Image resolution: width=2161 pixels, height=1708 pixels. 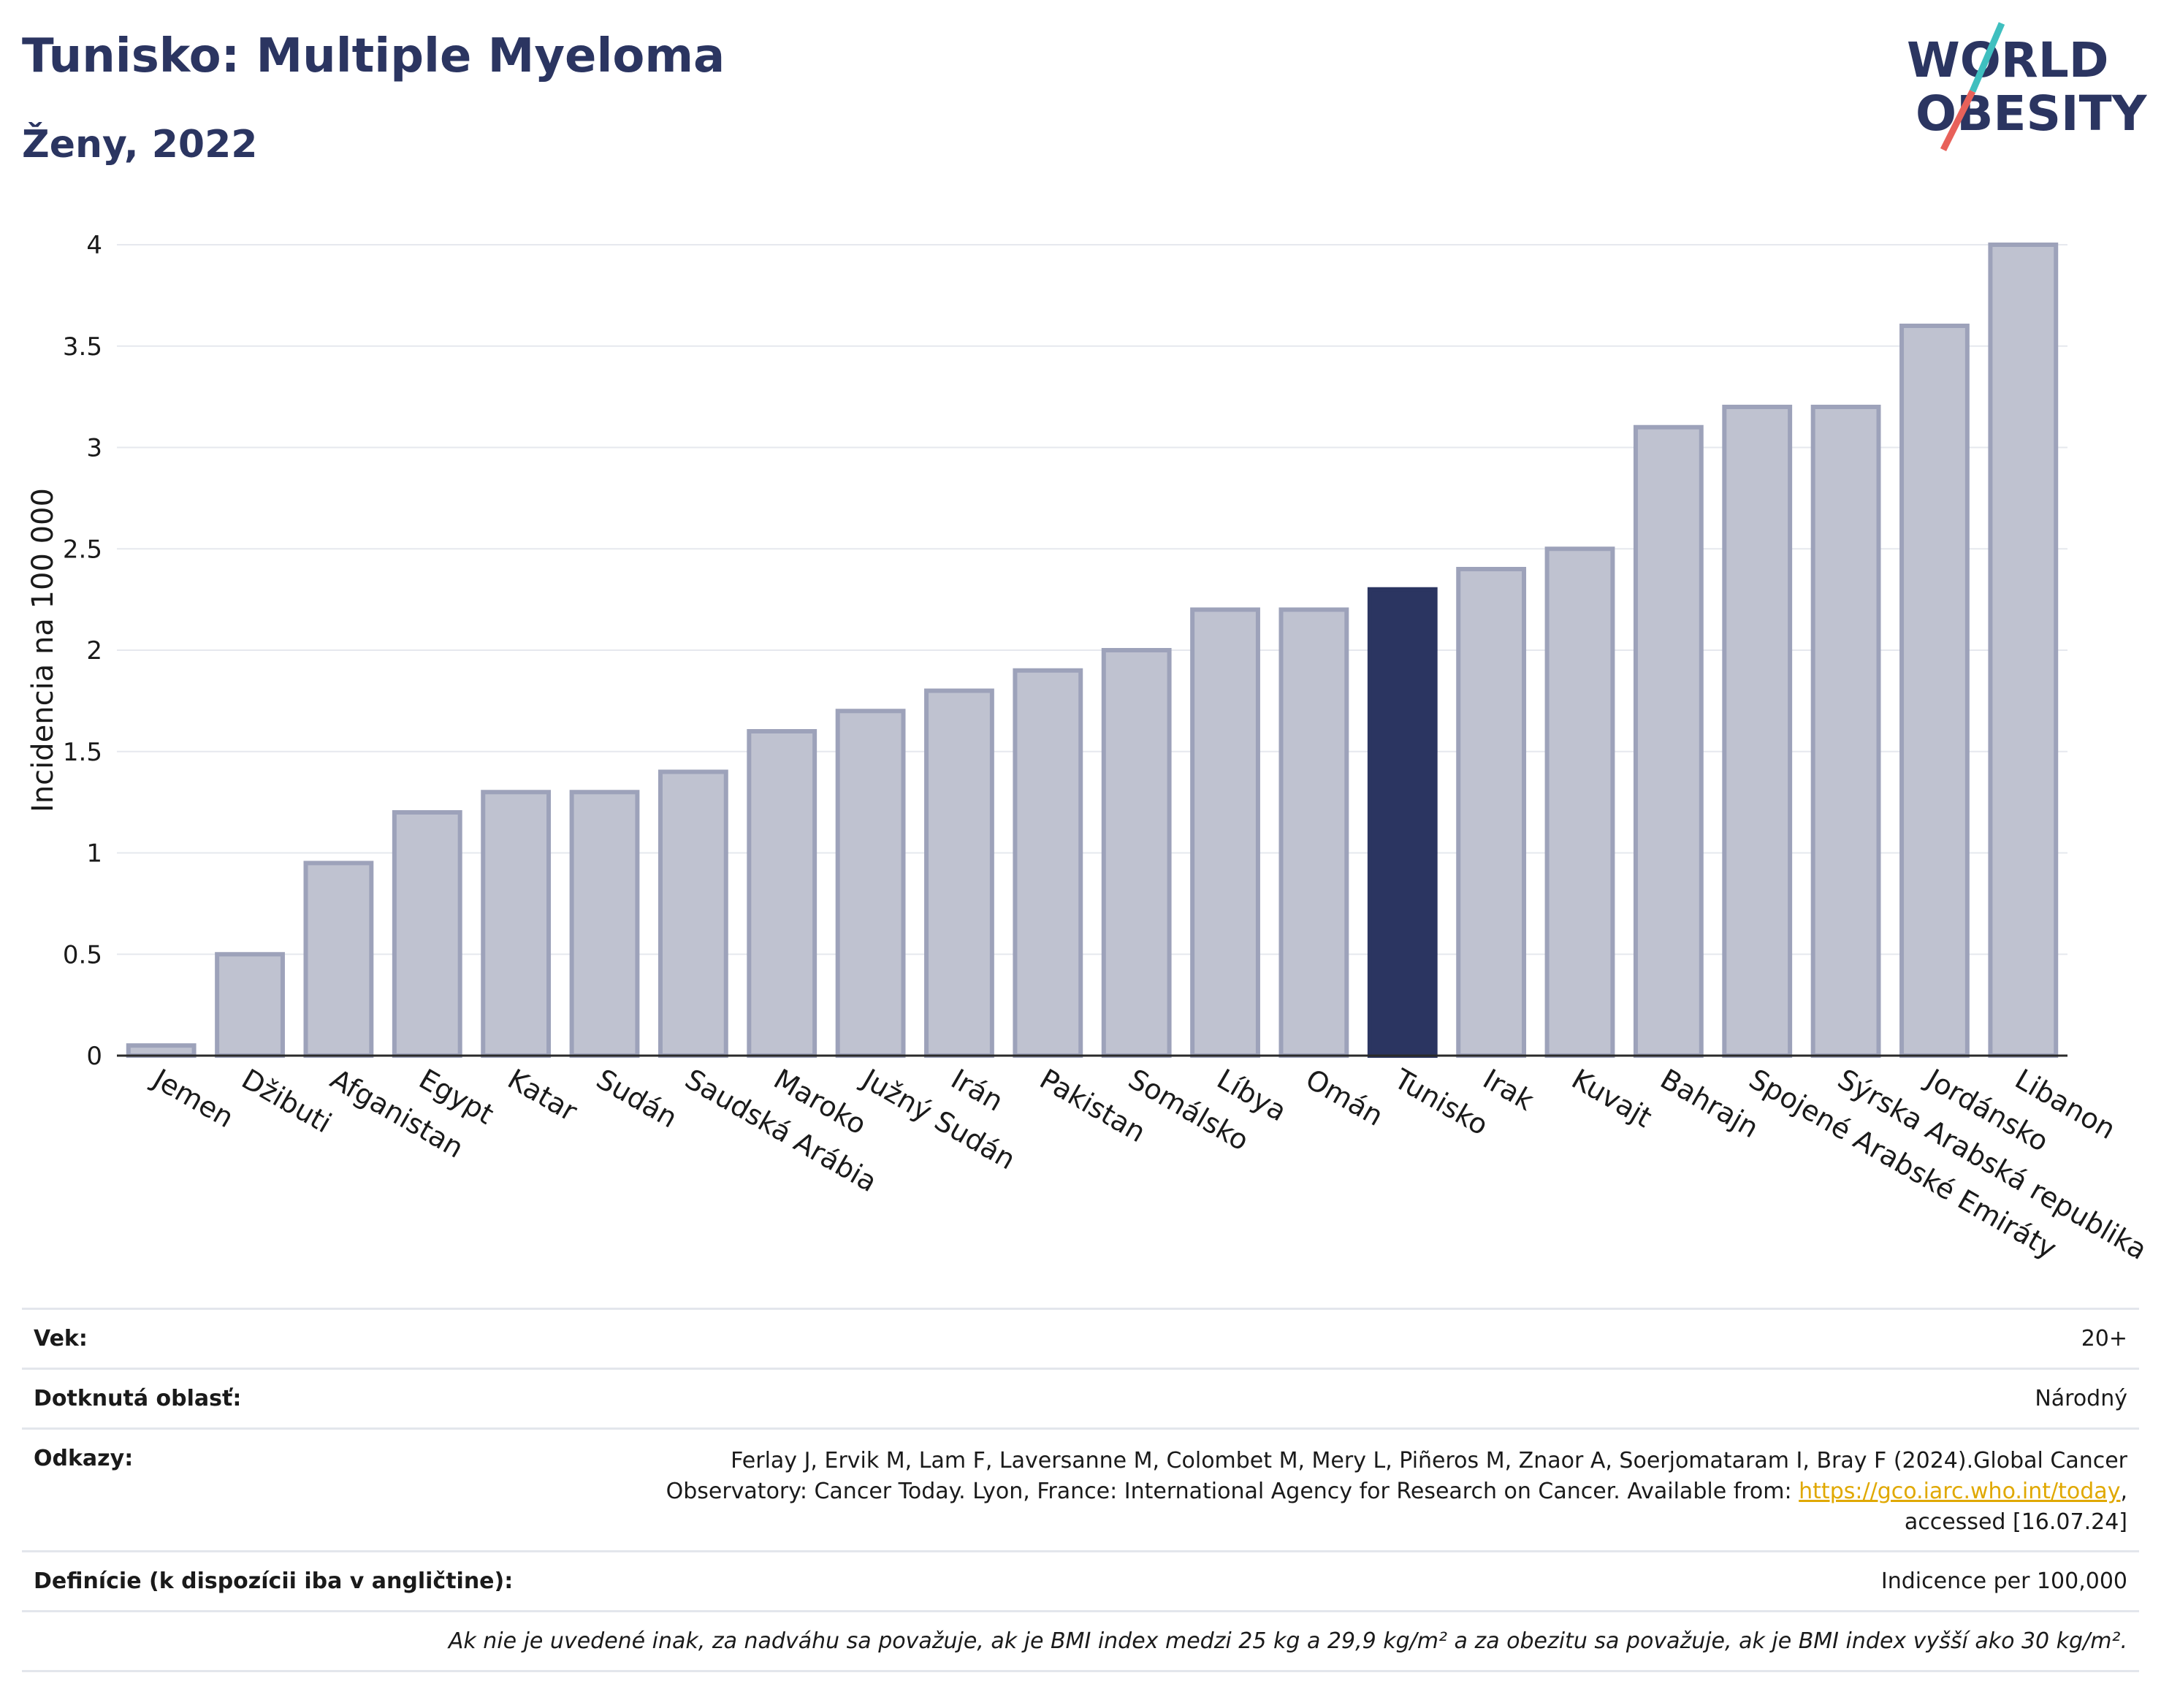 I want to click on refs-link: https://gco.iarc.who.int/today, so click(x=1960, y=1491).